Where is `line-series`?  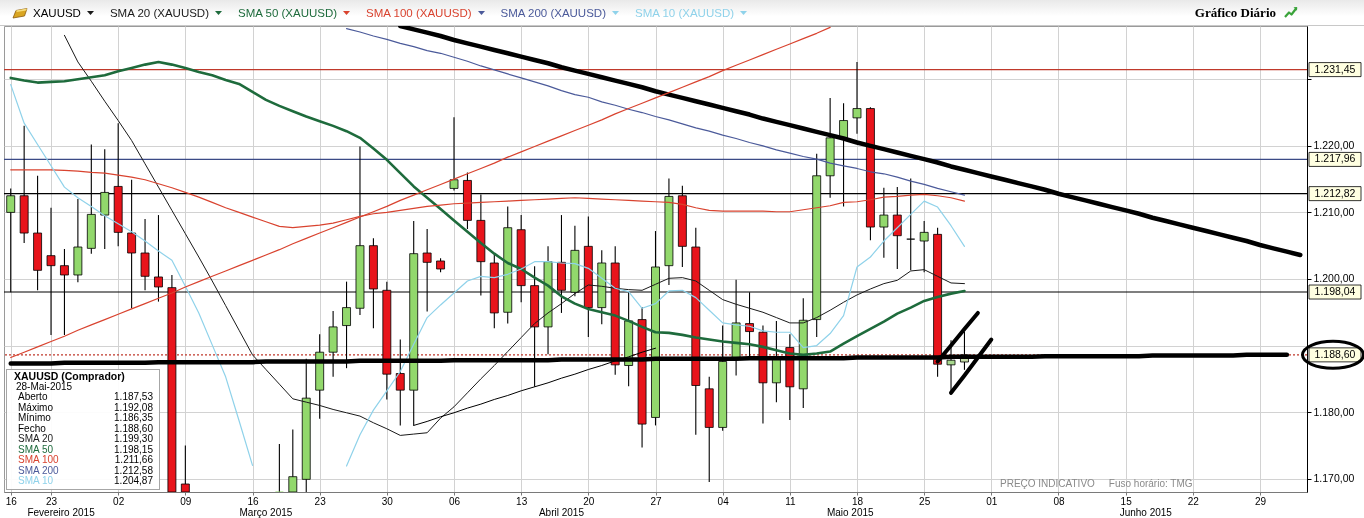 line-series is located at coordinates (655, 112).